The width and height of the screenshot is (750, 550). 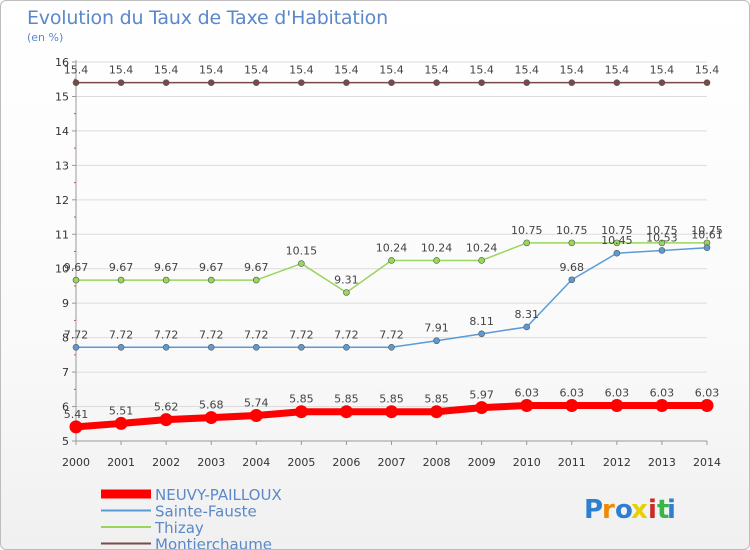 What do you see at coordinates (346, 280) in the screenshot?
I see `data-label: 9.31` at bounding box center [346, 280].